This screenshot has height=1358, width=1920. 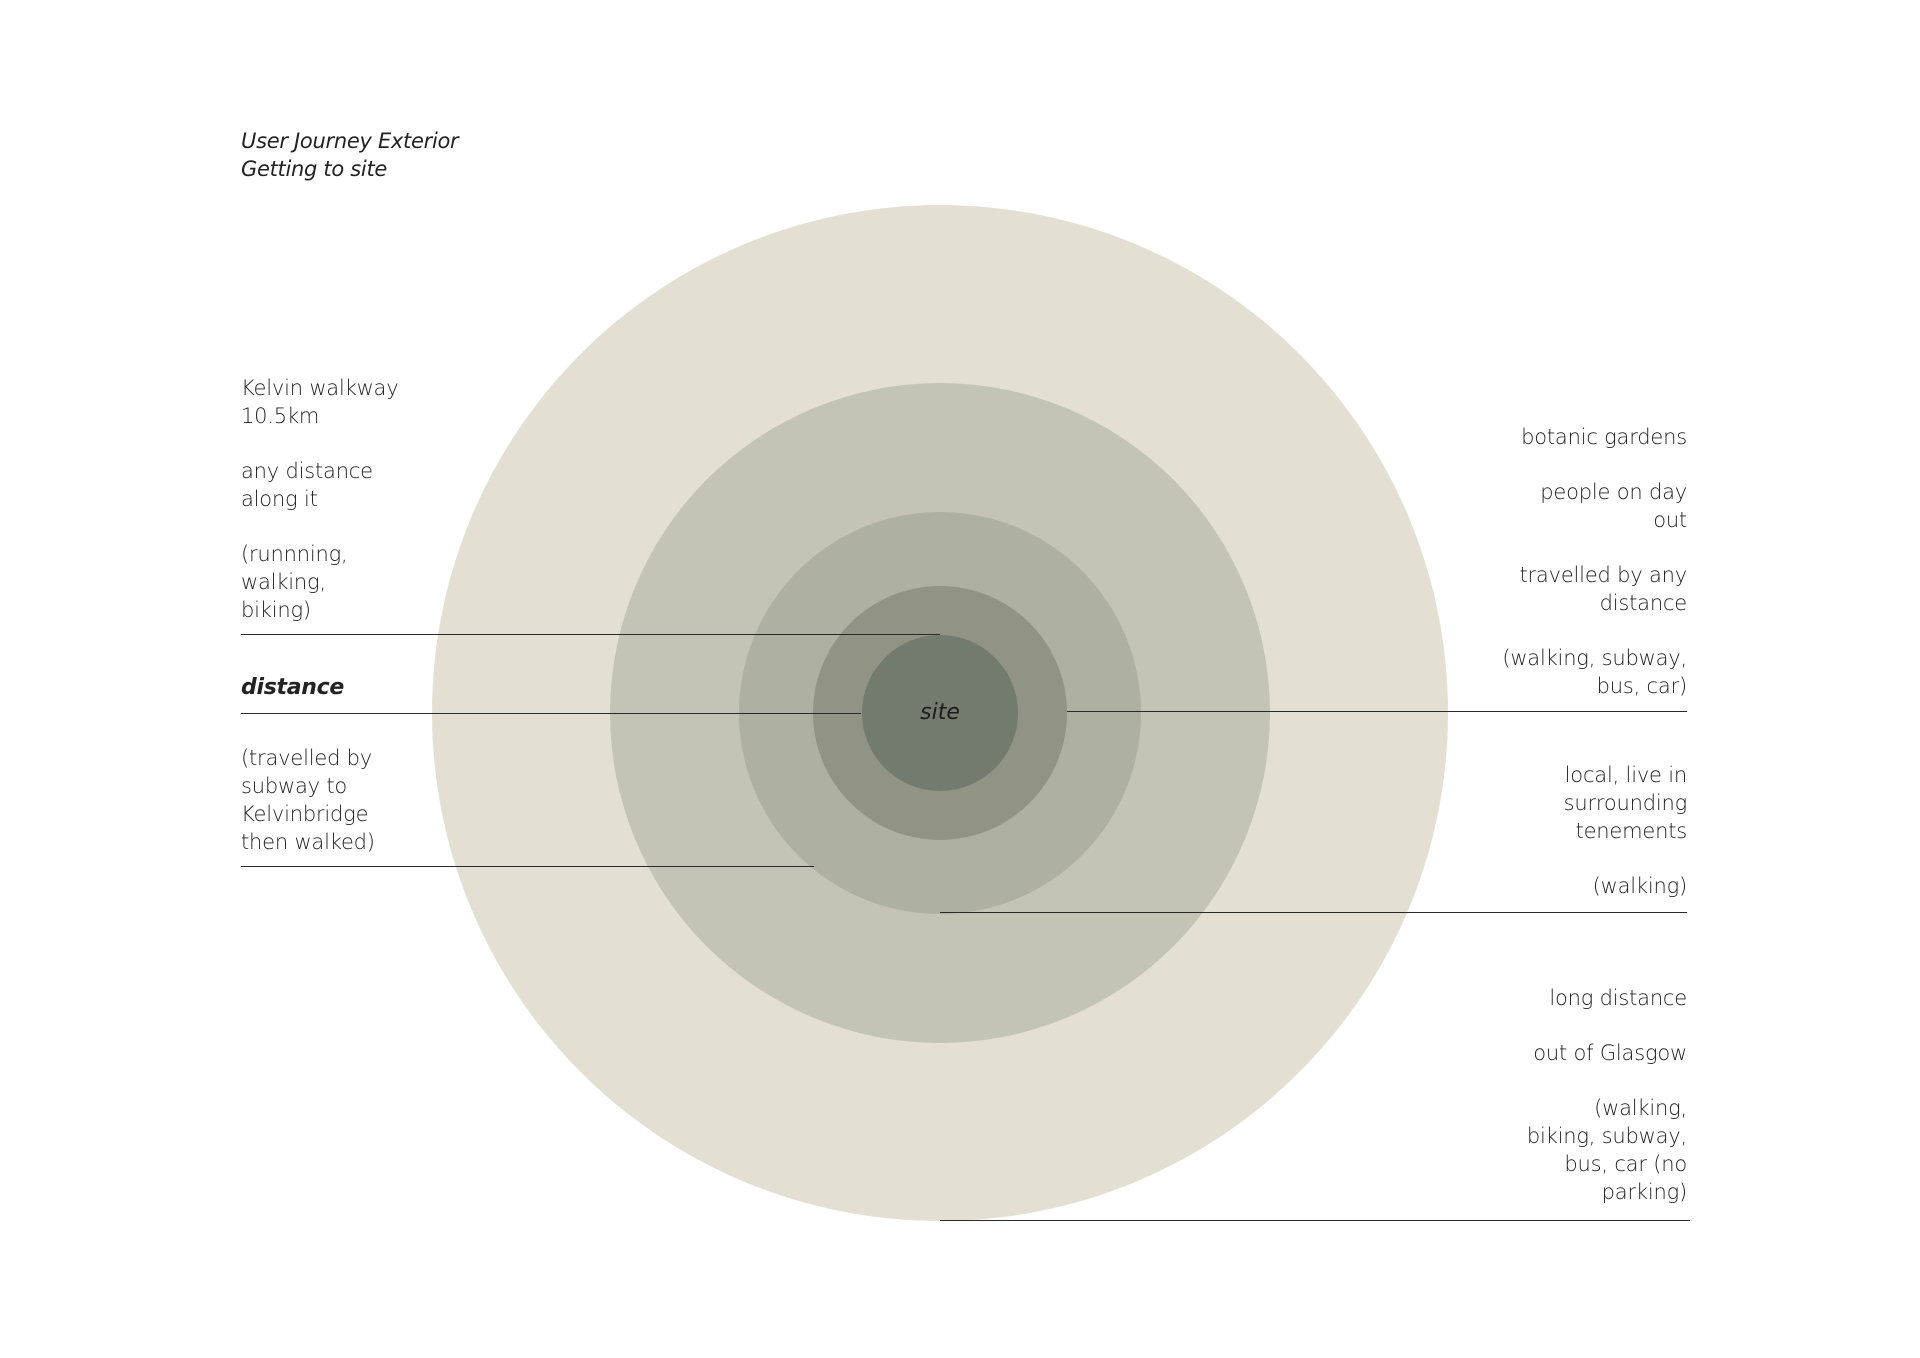 I want to click on title-line-2: Getting to site, so click(x=314, y=169).